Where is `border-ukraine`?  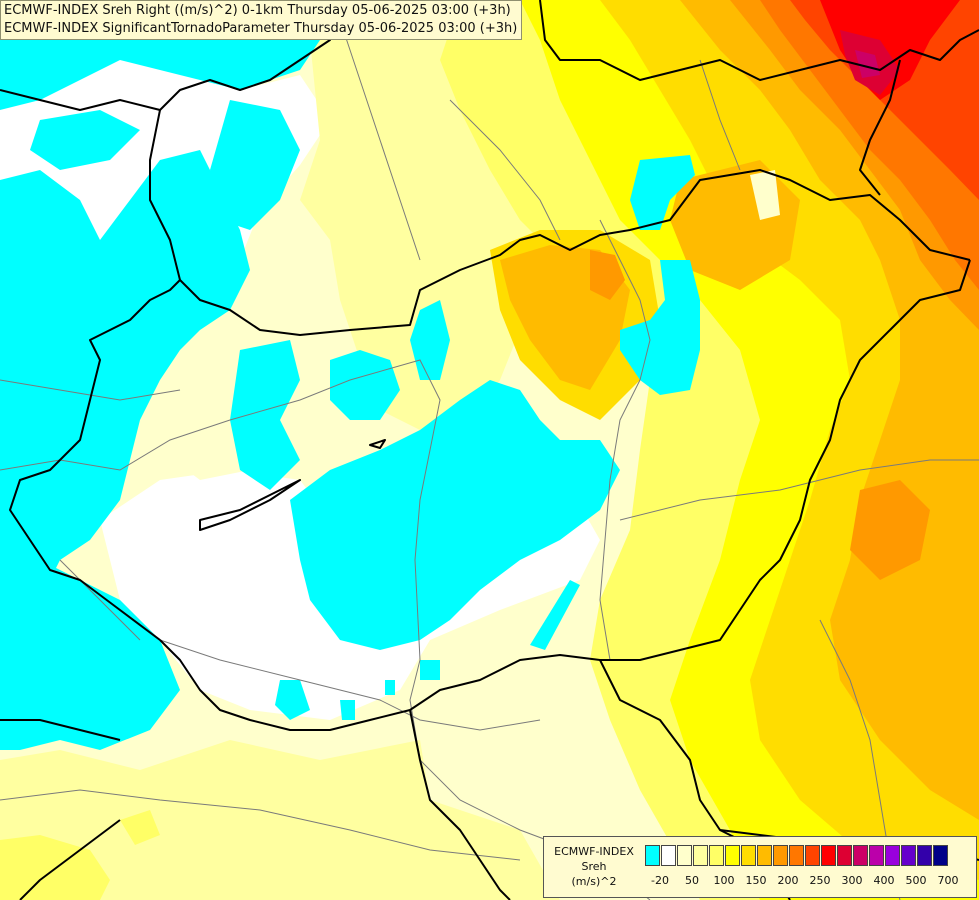 border-ukraine is located at coordinates (880, 127).